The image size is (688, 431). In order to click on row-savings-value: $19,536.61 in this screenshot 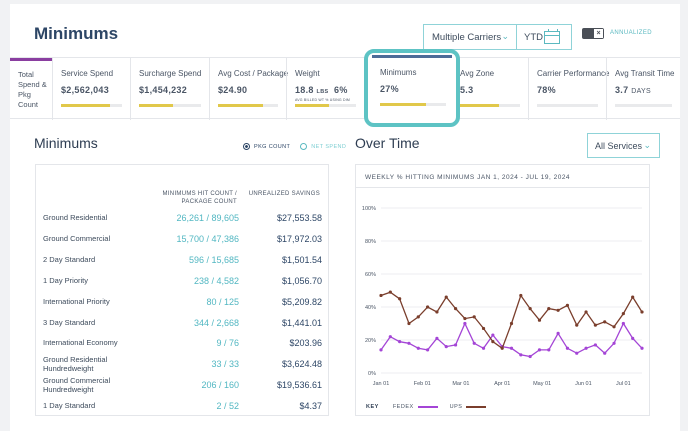, I will do `click(299, 385)`.